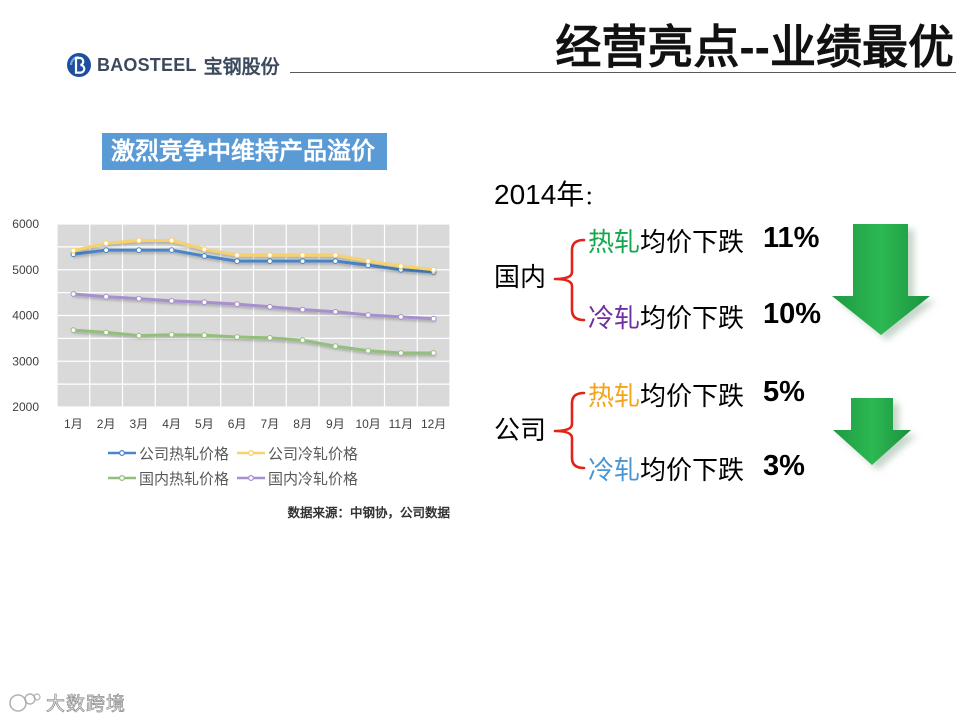 This screenshot has height=720, width=960. I want to click on logo-chinese-name: 宝钢股份, so click(241, 67).